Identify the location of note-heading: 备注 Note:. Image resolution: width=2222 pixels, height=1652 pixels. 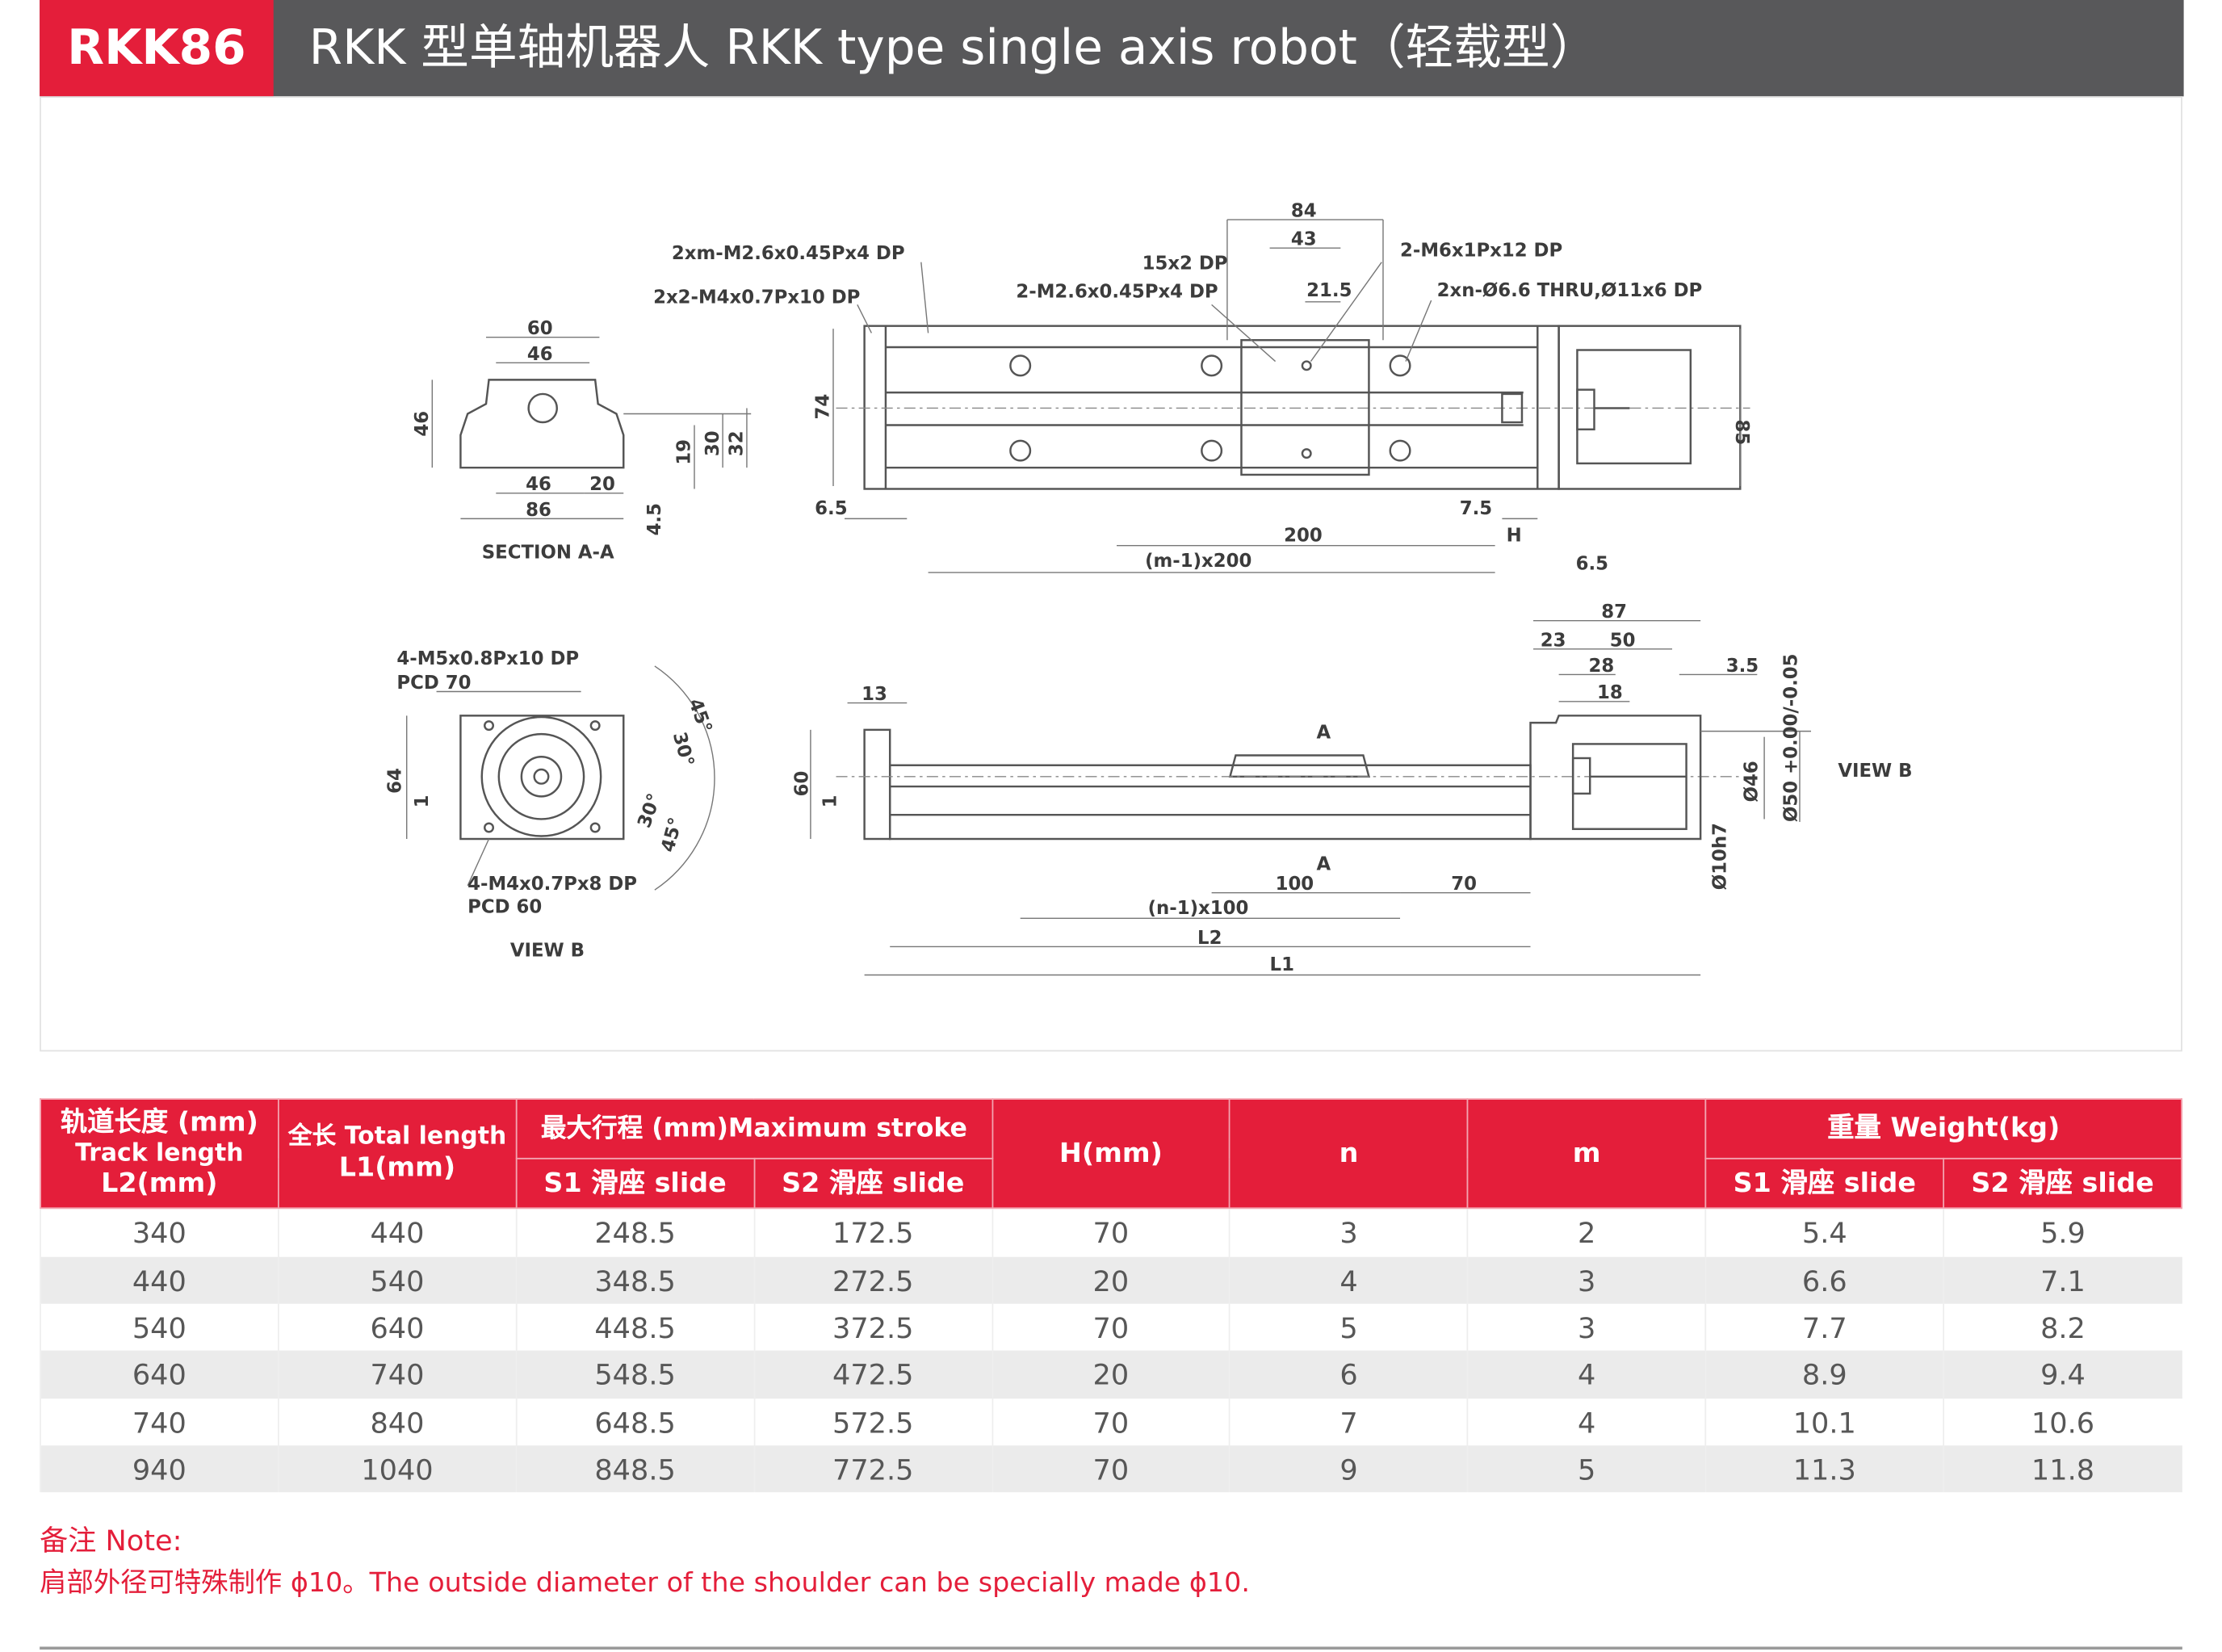
(111, 1540).